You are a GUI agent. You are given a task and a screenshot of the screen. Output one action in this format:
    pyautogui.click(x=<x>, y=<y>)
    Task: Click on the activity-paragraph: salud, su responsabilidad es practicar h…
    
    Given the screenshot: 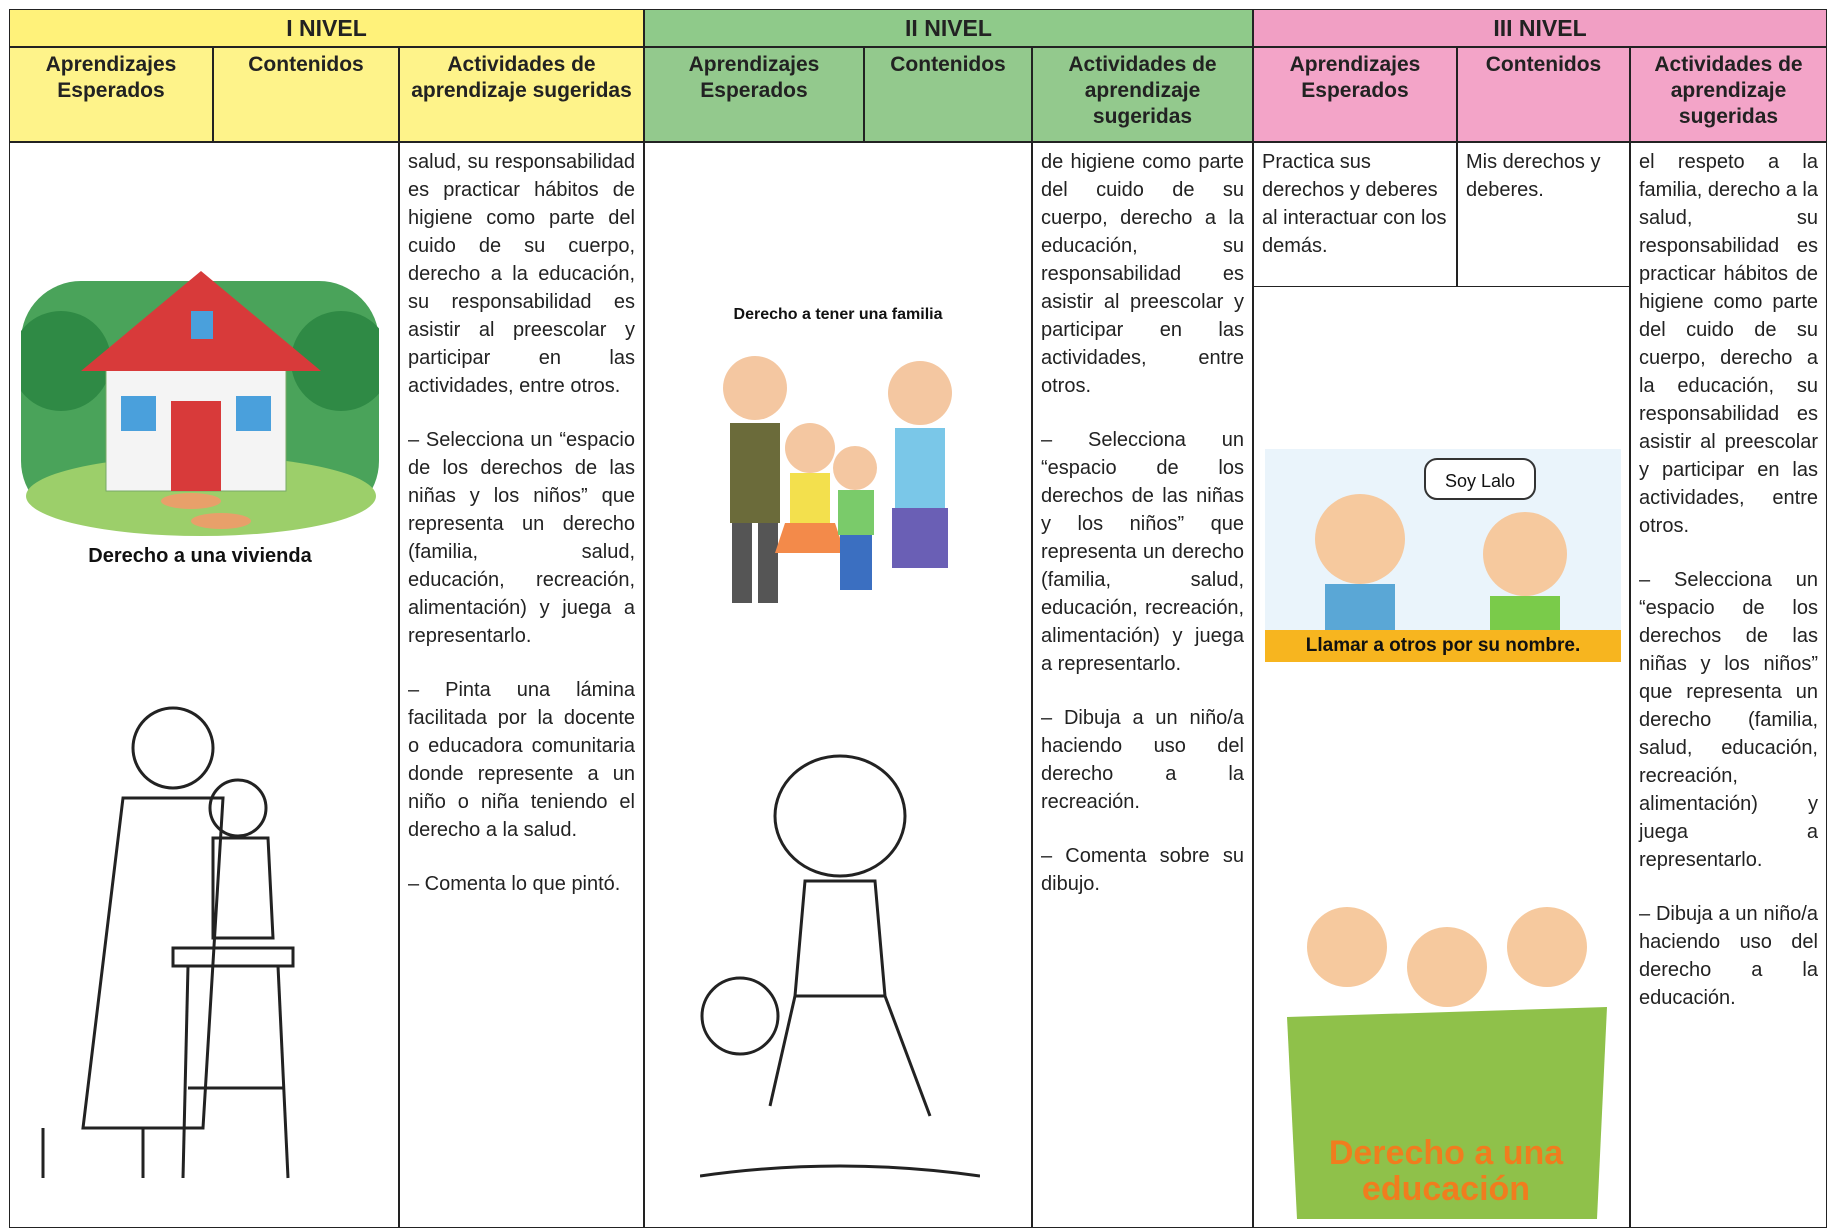 What is the action you would take?
    pyautogui.click(x=521, y=274)
    